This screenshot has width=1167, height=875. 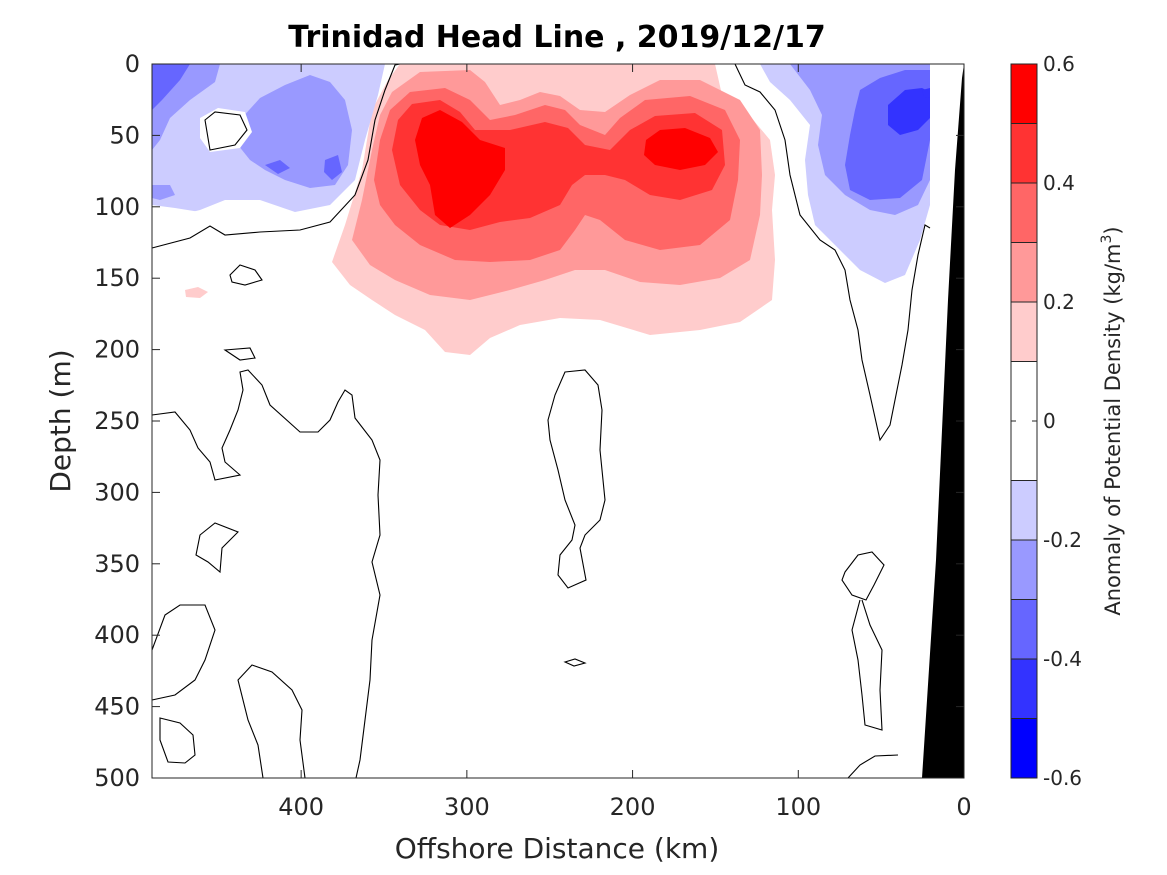 What do you see at coordinates (60, 420) in the screenshot?
I see `y-axis-label: Depth (m)` at bounding box center [60, 420].